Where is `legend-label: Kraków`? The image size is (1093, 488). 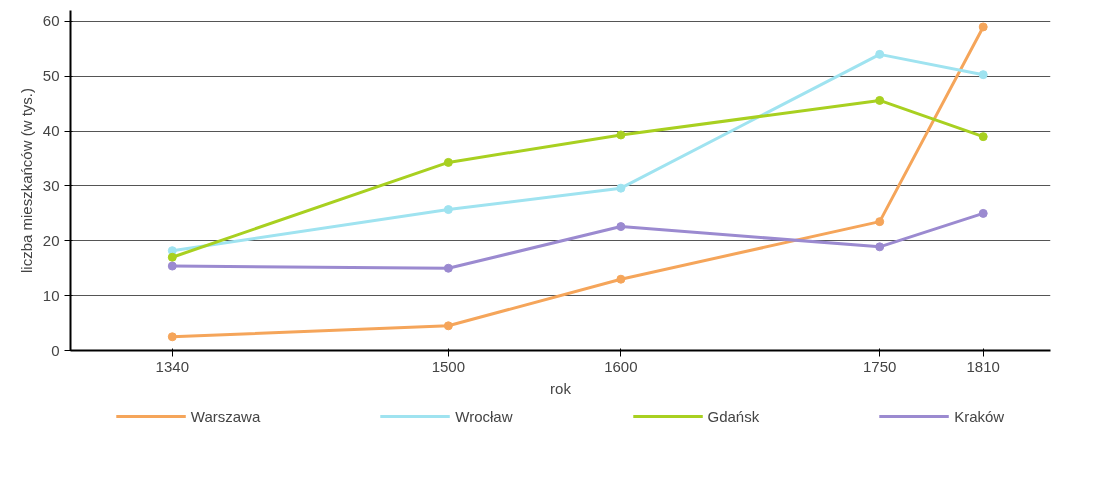
legend-label: Kraków is located at coordinates (979, 416).